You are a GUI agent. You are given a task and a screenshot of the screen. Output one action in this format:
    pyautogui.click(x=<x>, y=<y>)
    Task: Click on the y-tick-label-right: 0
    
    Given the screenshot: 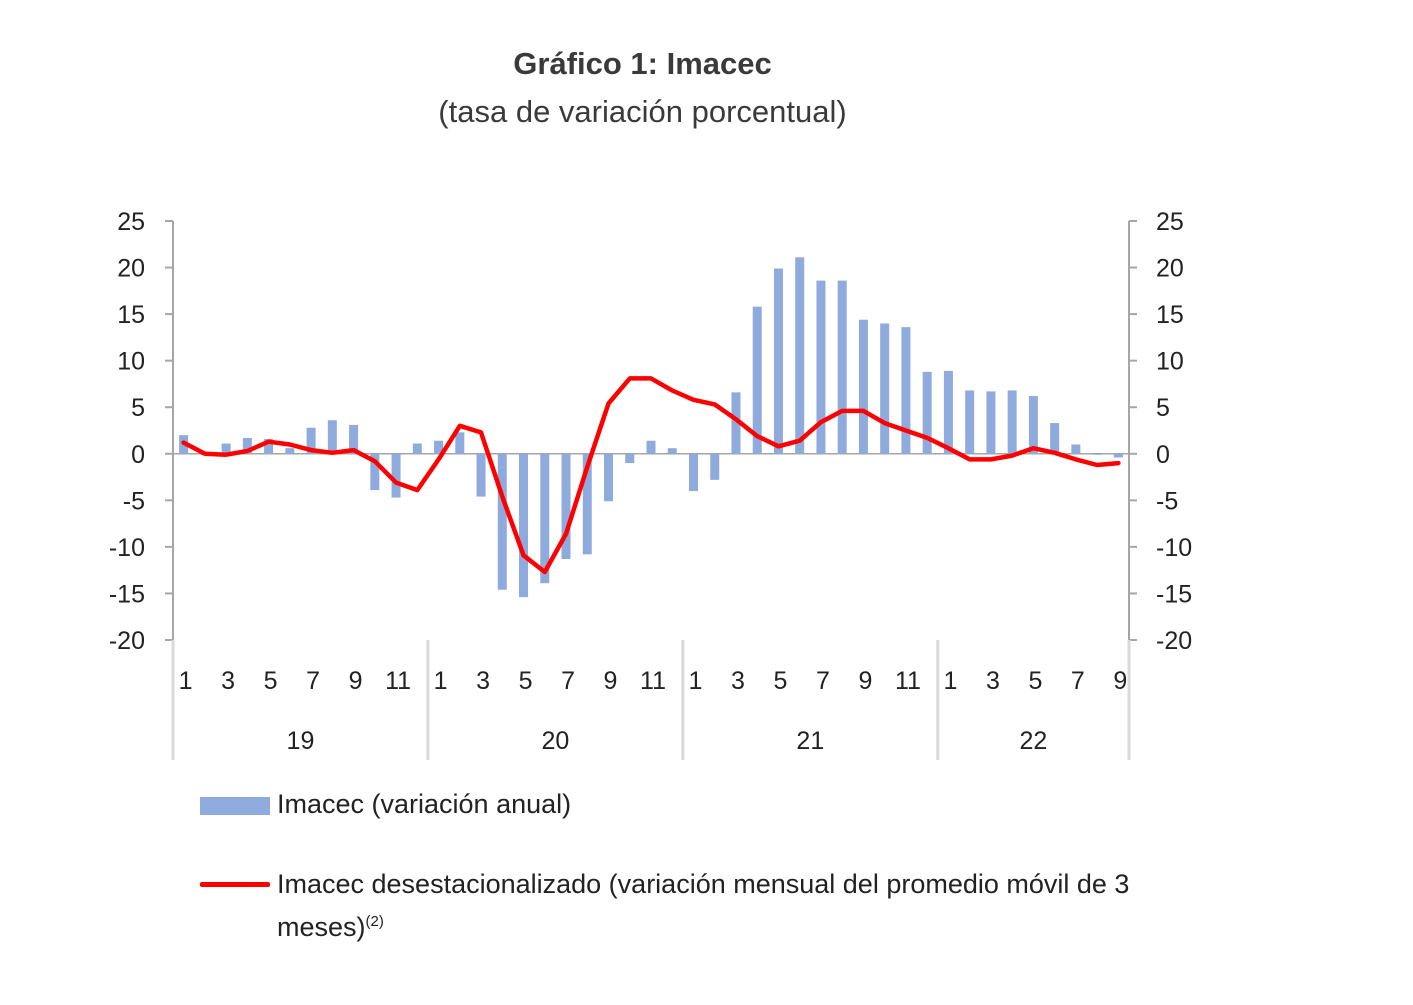 What is the action you would take?
    pyautogui.click(x=1163, y=455)
    